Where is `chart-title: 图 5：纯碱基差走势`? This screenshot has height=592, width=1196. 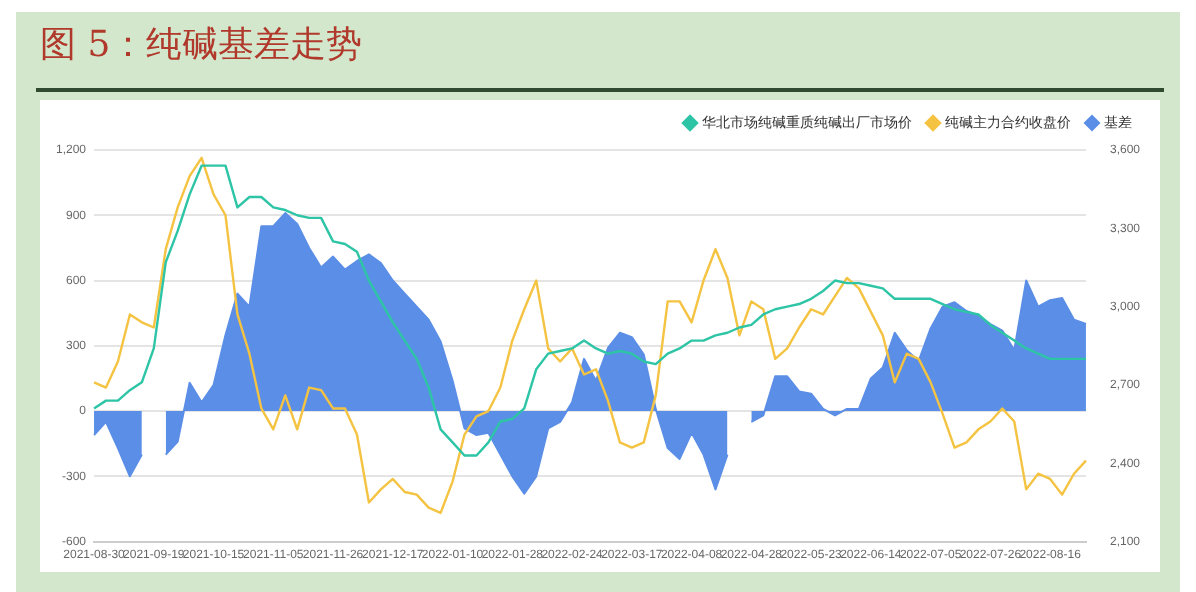 chart-title: 图 5：纯碱基差走势 is located at coordinates (201, 45).